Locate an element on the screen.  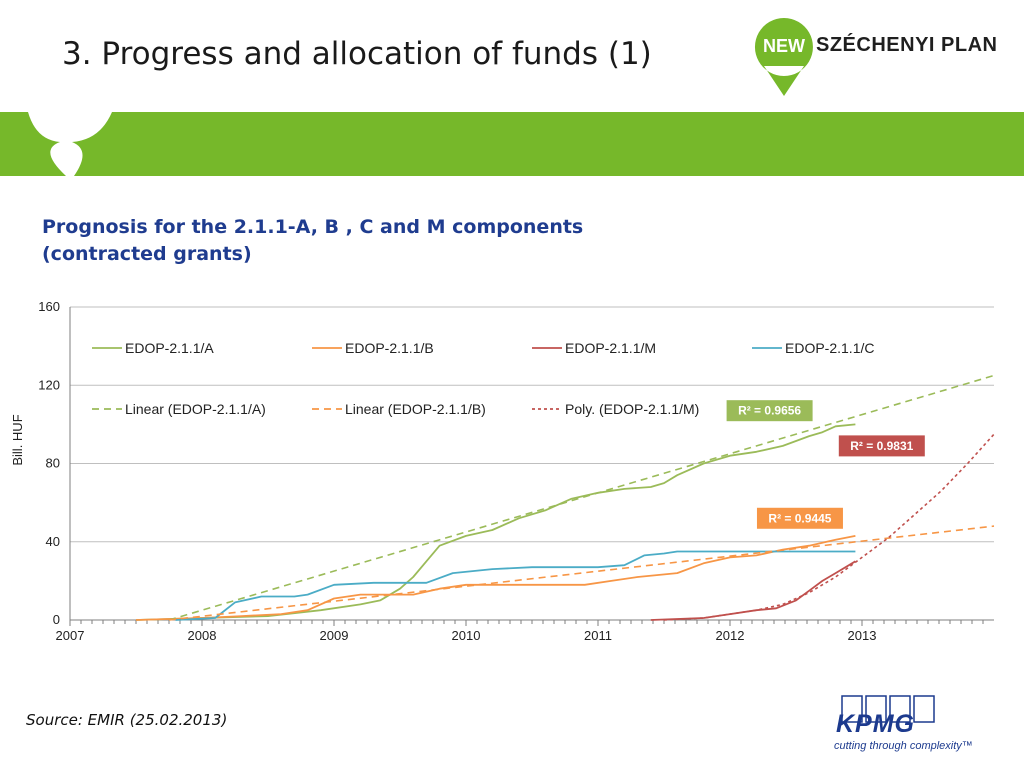
r2-label-1: R² = 0.9831 is located at coordinates (881, 446).